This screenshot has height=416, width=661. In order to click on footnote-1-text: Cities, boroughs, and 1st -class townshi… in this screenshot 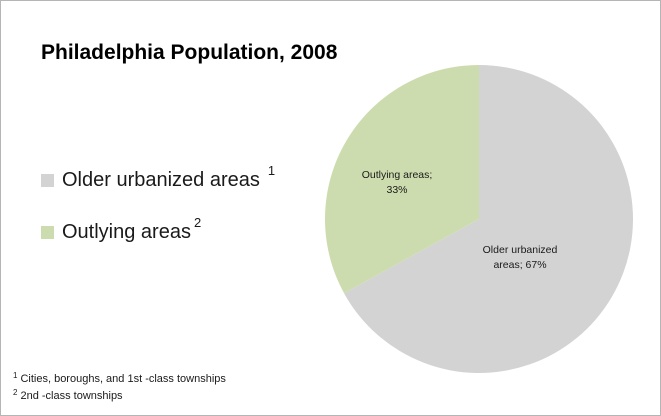, I will do `click(123, 379)`.